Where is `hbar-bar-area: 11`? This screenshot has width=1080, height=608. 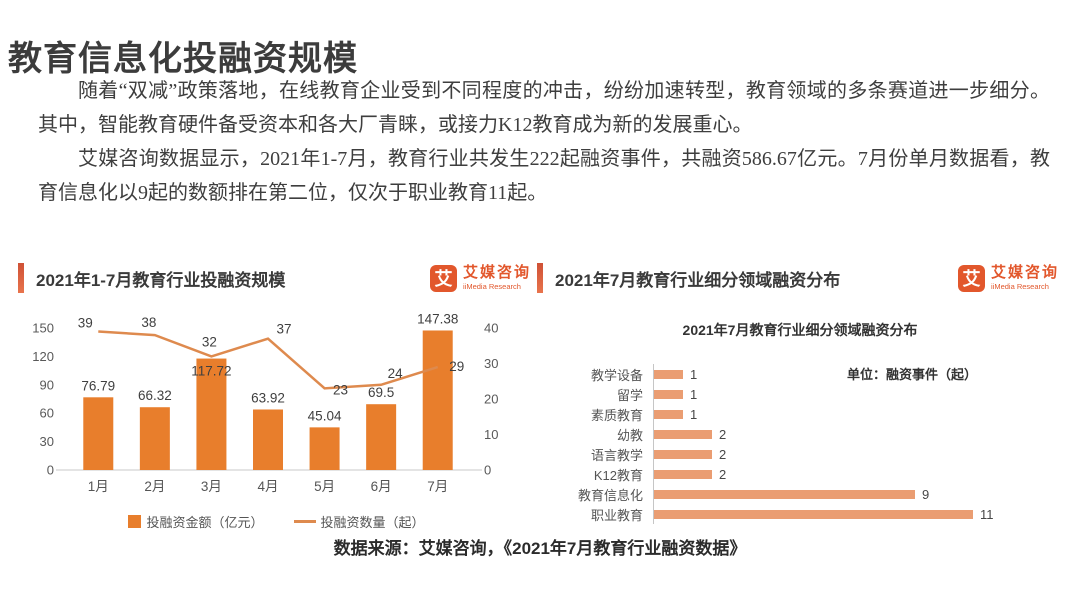
hbar-bar-area: 11 is located at coordinates (858, 514).